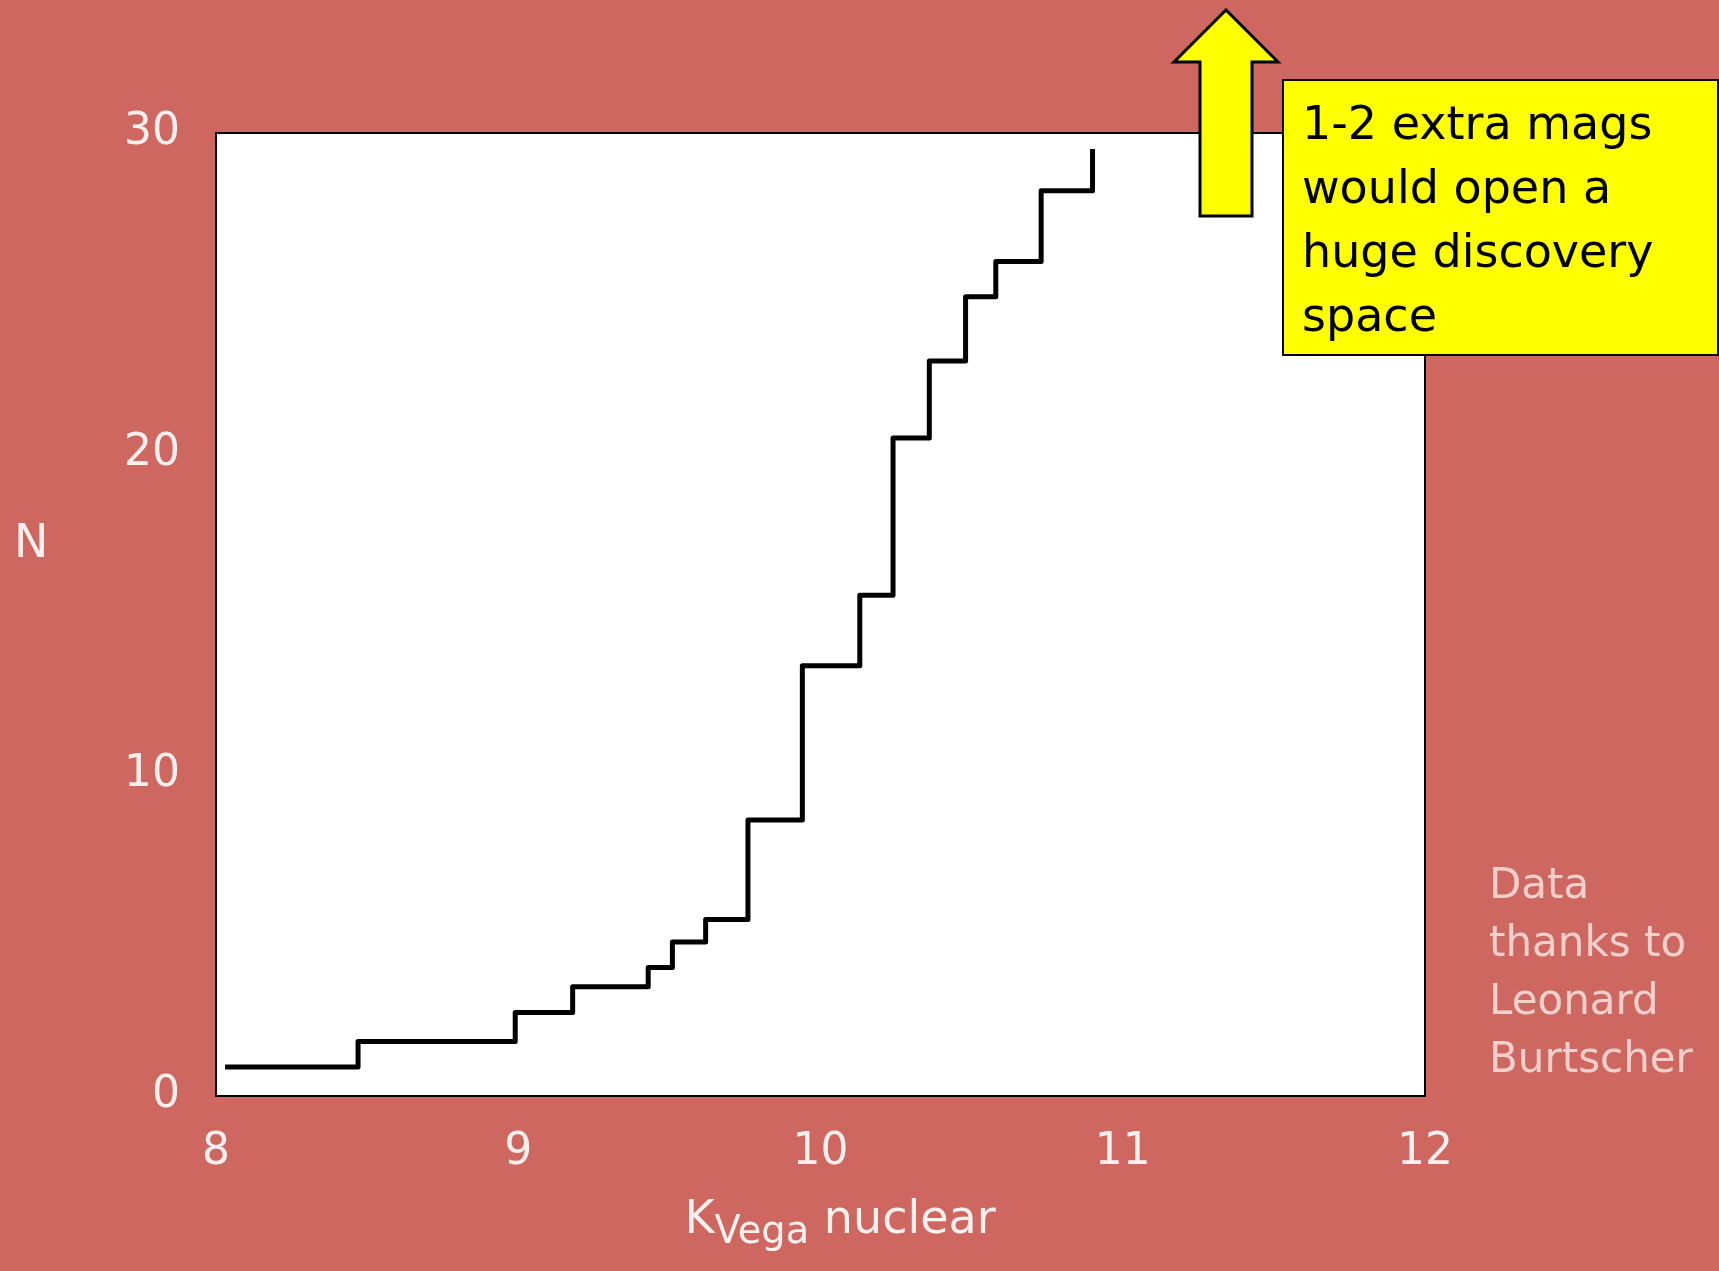 The image size is (1719, 1271). What do you see at coordinates (1425, 1148) in the screenshot?
I see `x-tick-label: 12` at bounding box center [1425, 1148].